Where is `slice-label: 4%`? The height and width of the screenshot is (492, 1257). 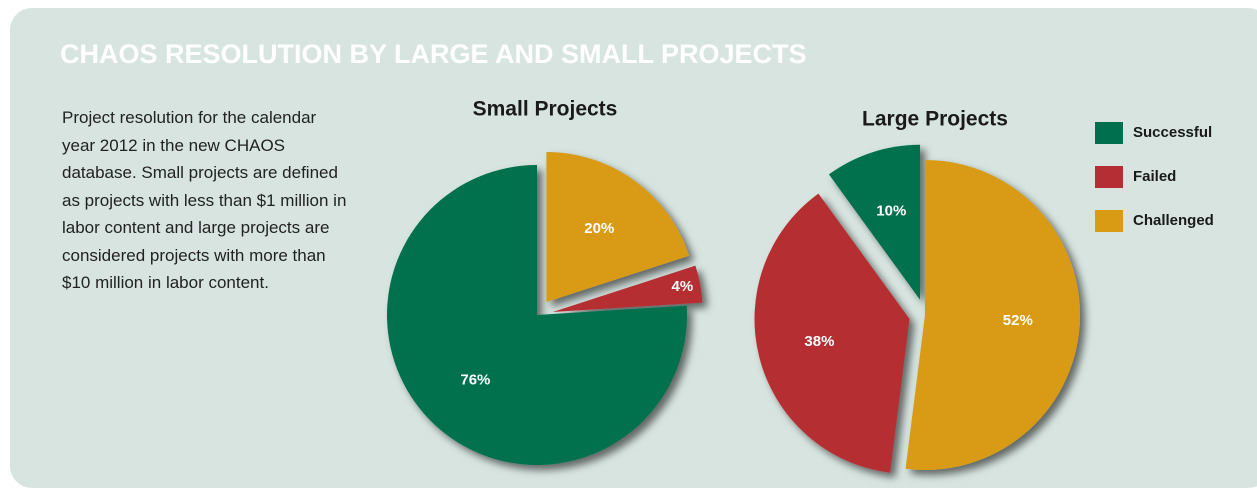
slice-label: 4% is located at coordinates (683, 286).